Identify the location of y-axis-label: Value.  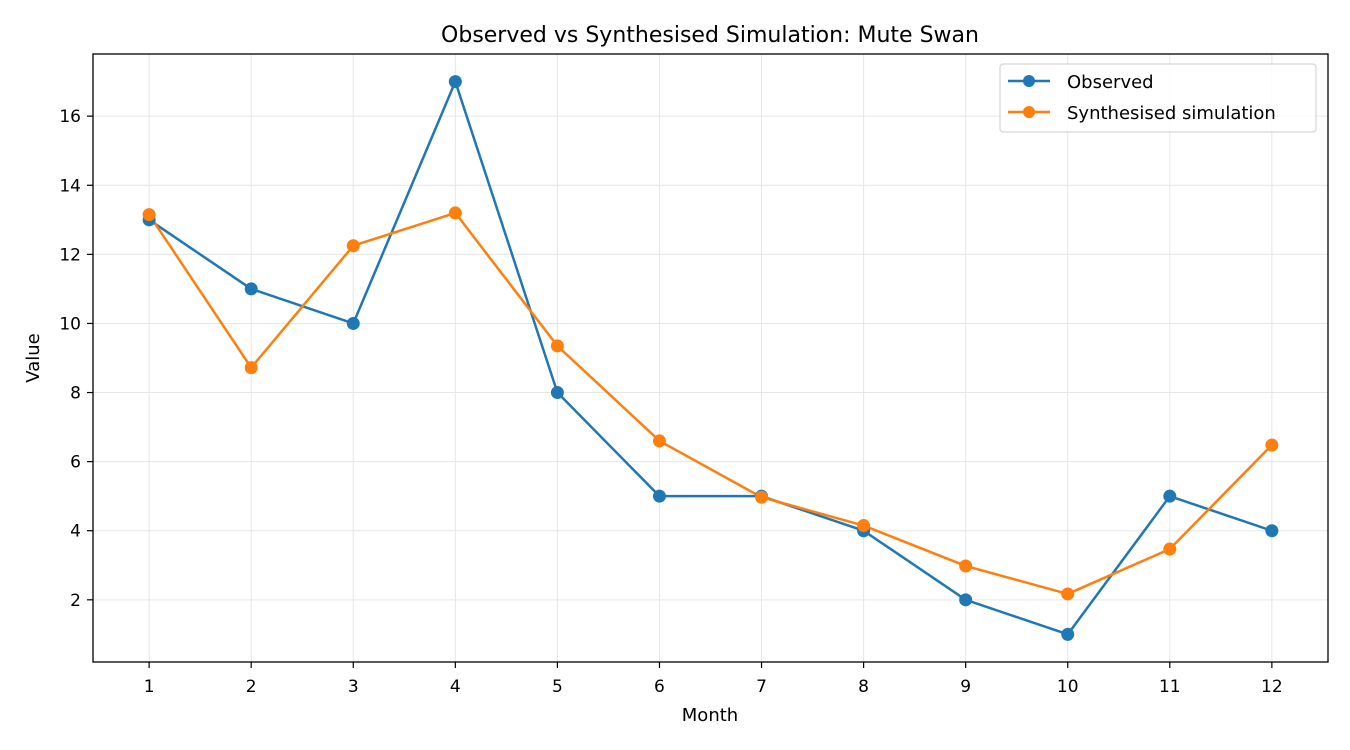
(33, 357).